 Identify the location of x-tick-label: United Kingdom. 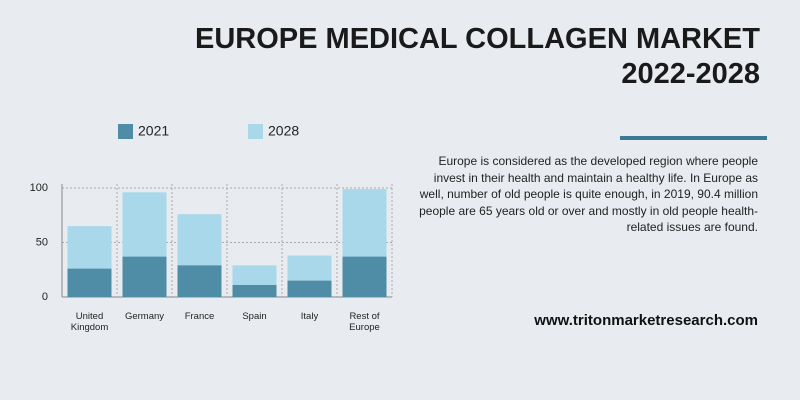
(89, 322).